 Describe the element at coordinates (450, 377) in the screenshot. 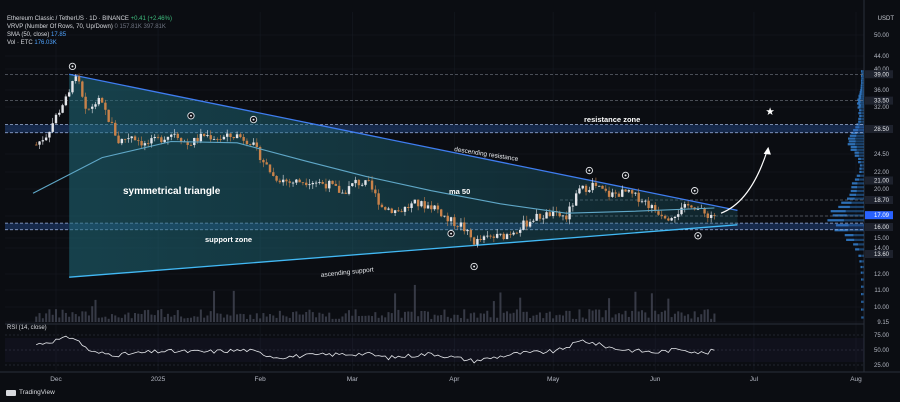

I see `time-axis: Dec 2025 Feb Mar Apr May Jun Jul Aug` at that location.